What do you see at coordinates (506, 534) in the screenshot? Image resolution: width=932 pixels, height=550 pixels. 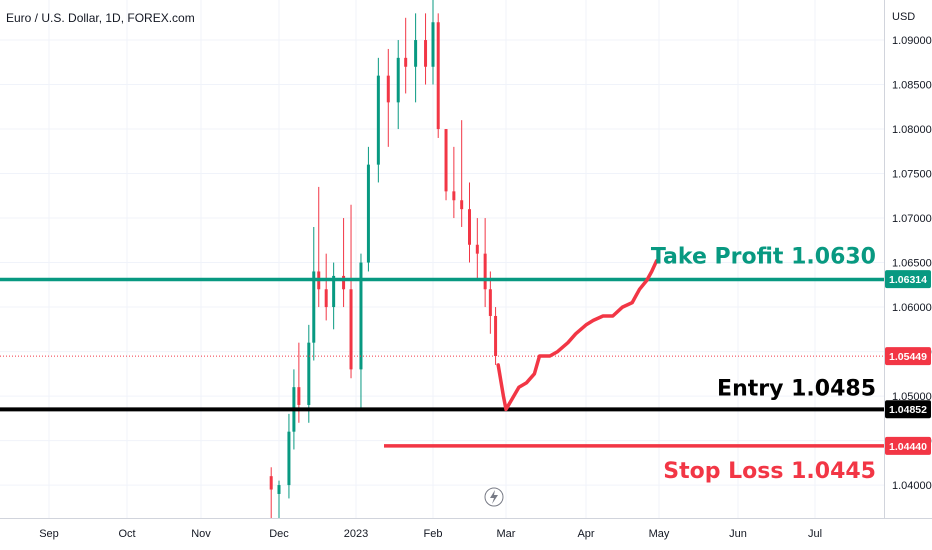 I see `x-tick-label: Mar` at bounding box center [506, 534].